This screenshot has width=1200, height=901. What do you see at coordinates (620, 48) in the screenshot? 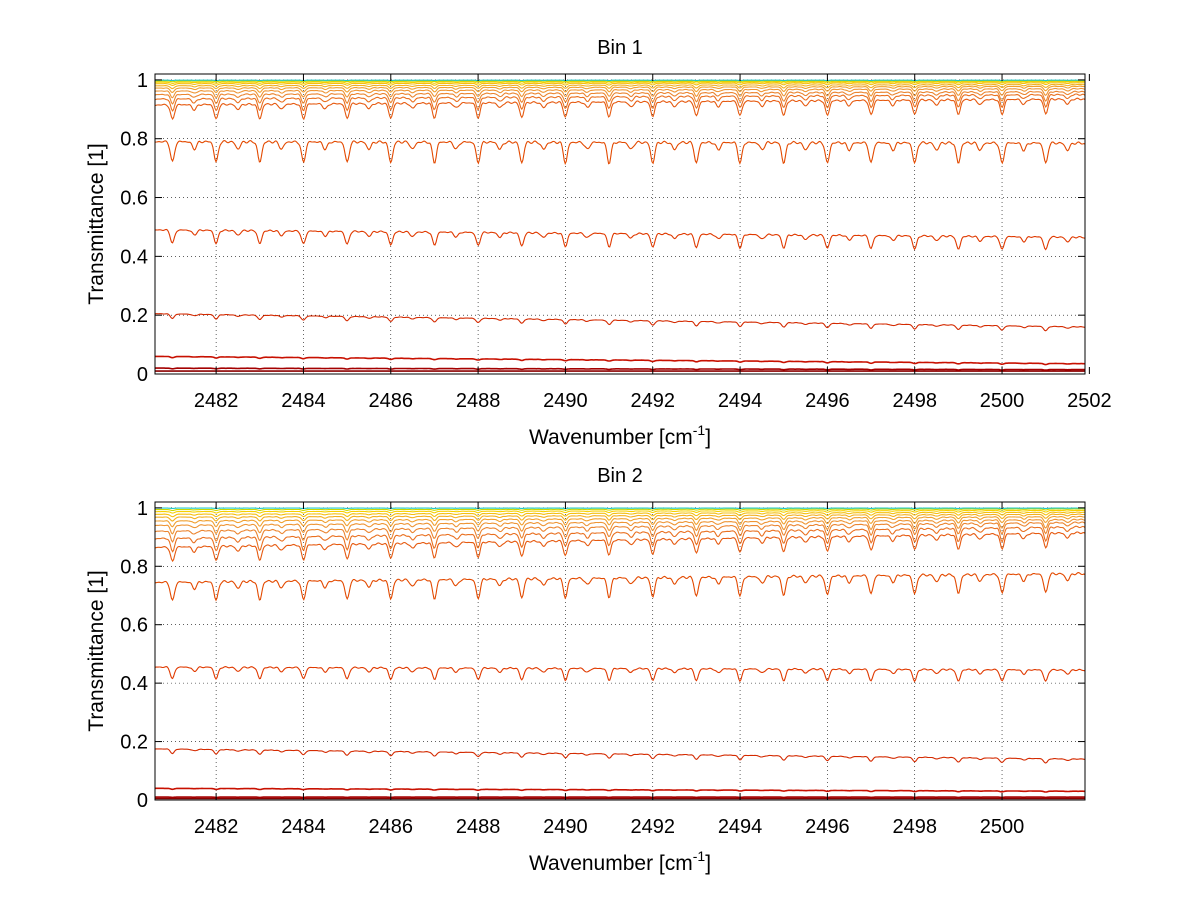
I see `chart-title: Bin 1` at bounding box center [620, 48].